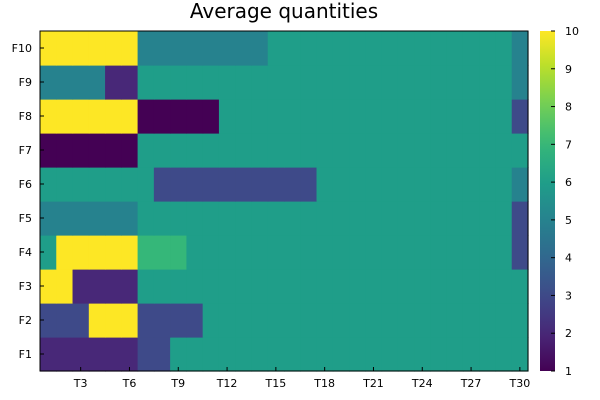 The image size is (600, 400). What do you see at coordinates (284, 11) in the screenshot?
I see `chart-title: Average quantities` at bounding box center [284, 11].